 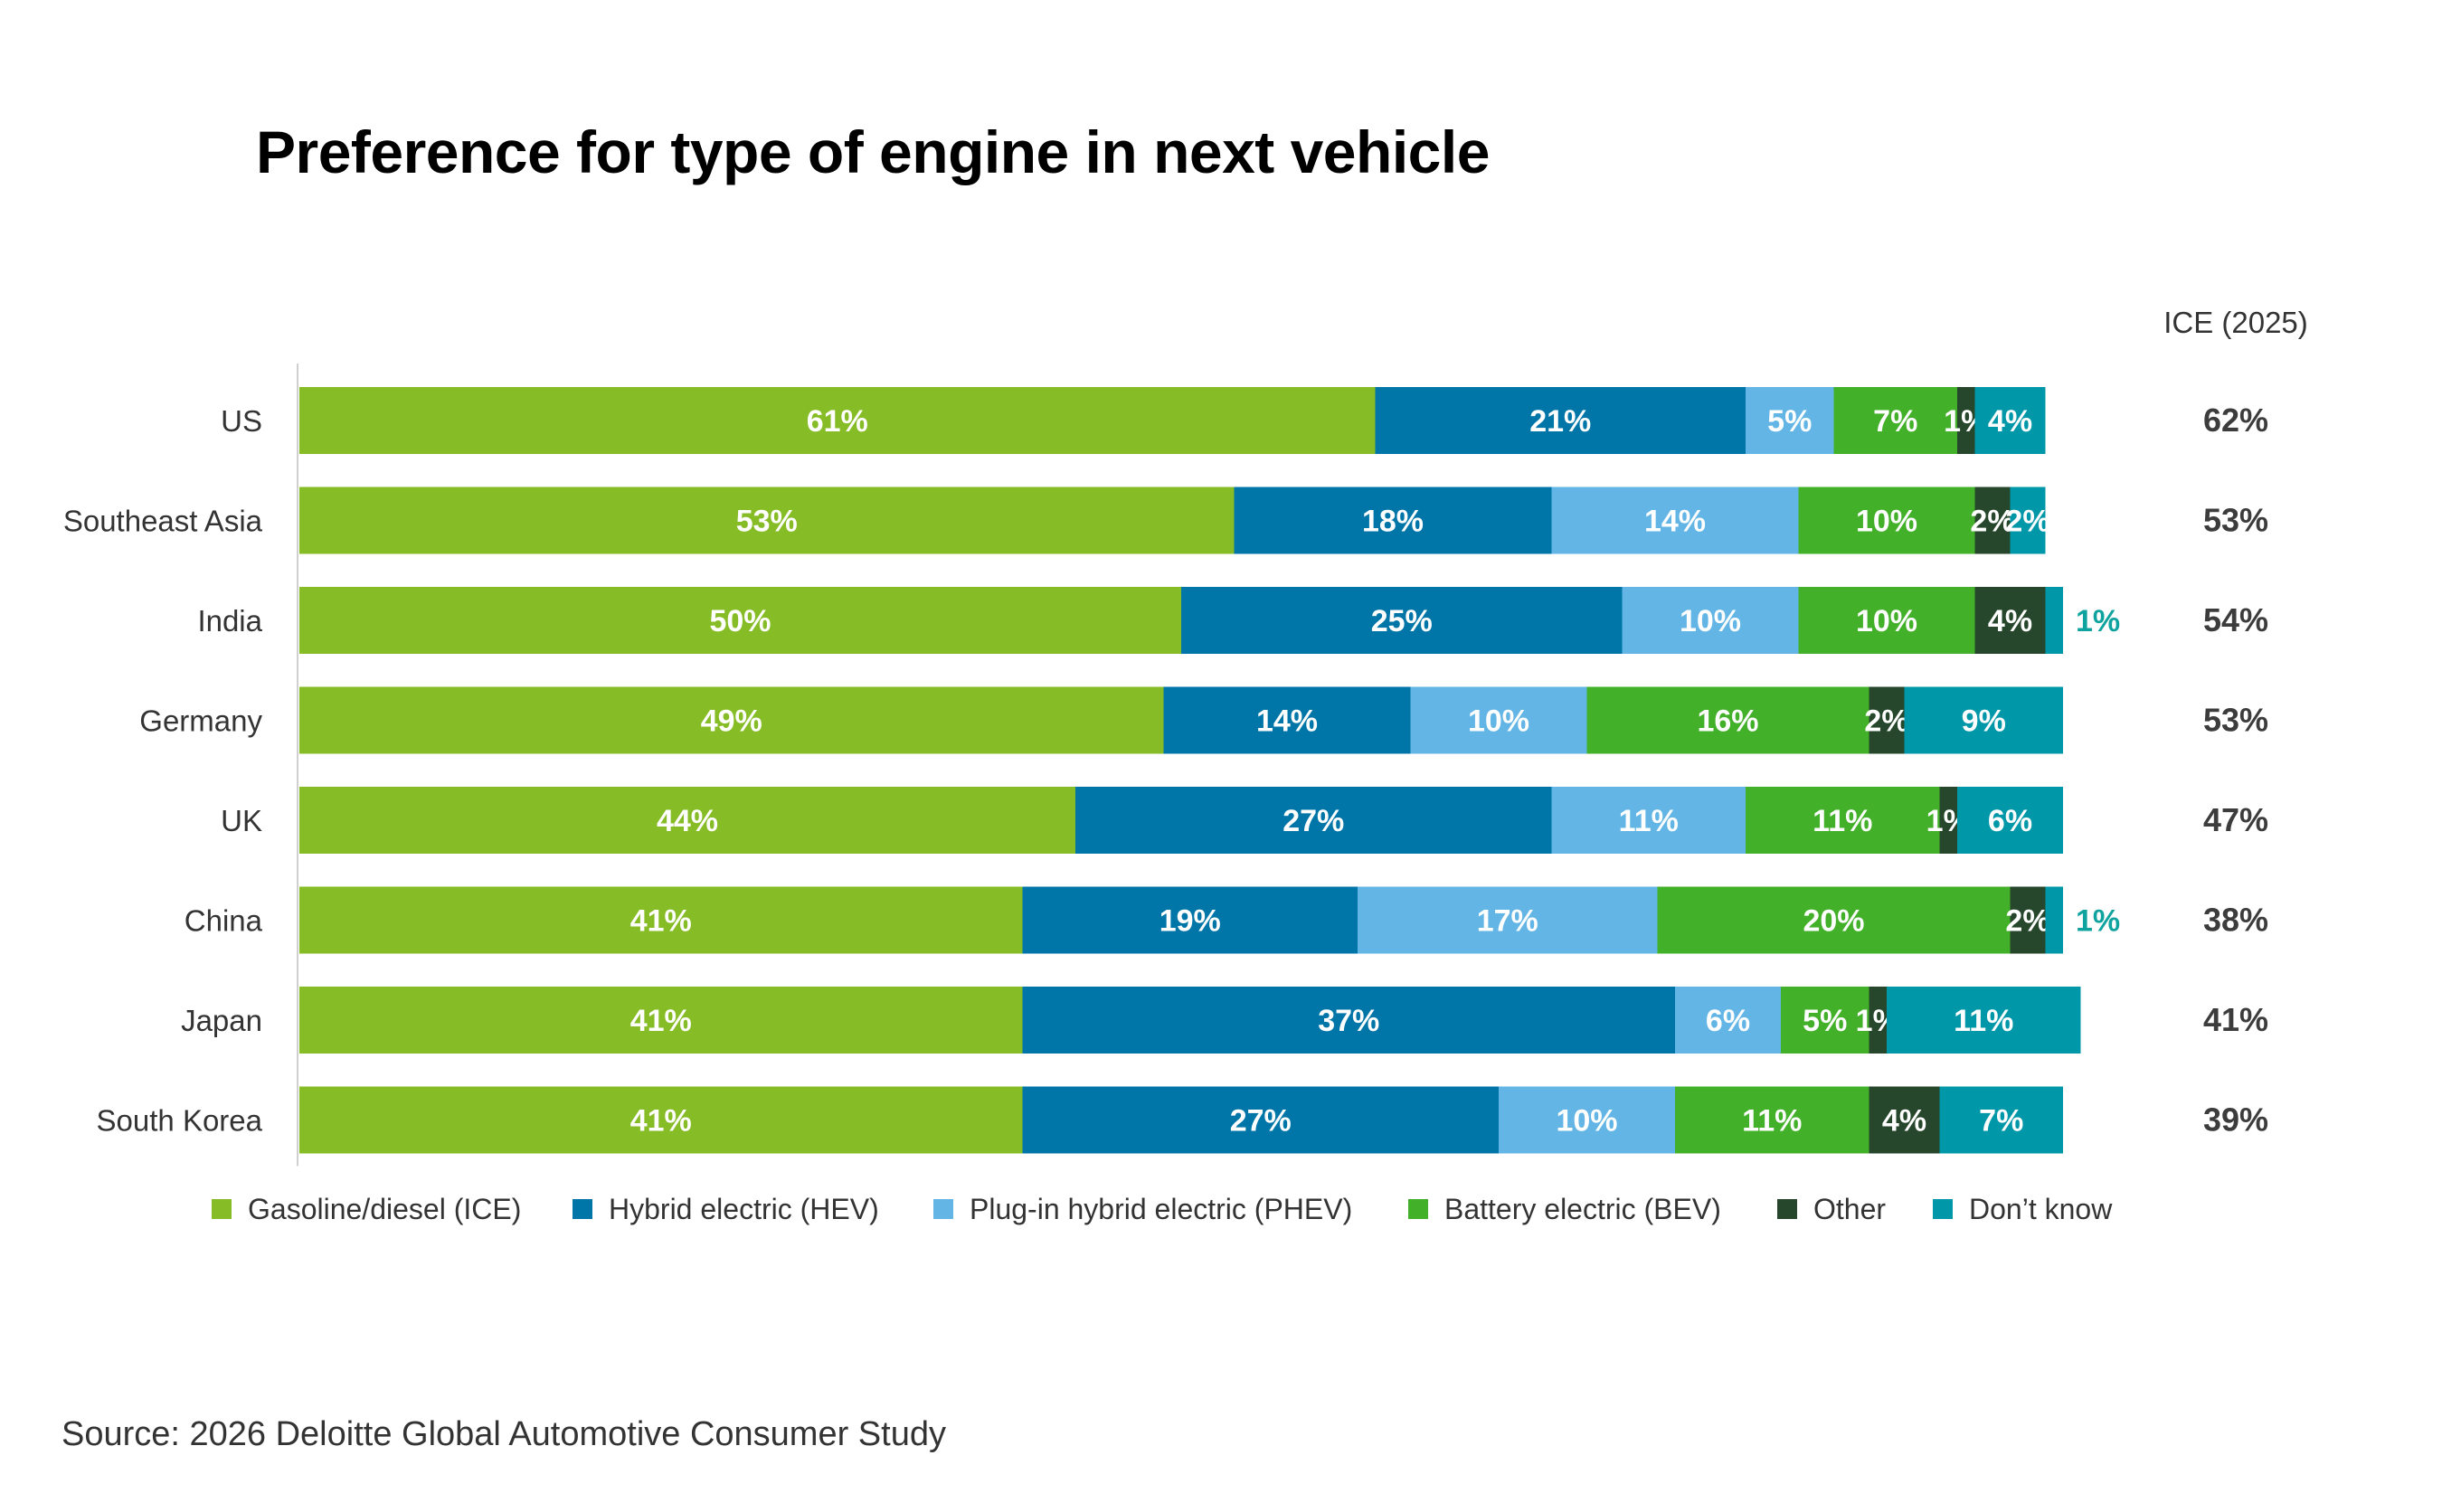 What do you see at coordinates (229, 621) in the screenshot?
I see `category-label-india: India` at bounding box center [229, 621].